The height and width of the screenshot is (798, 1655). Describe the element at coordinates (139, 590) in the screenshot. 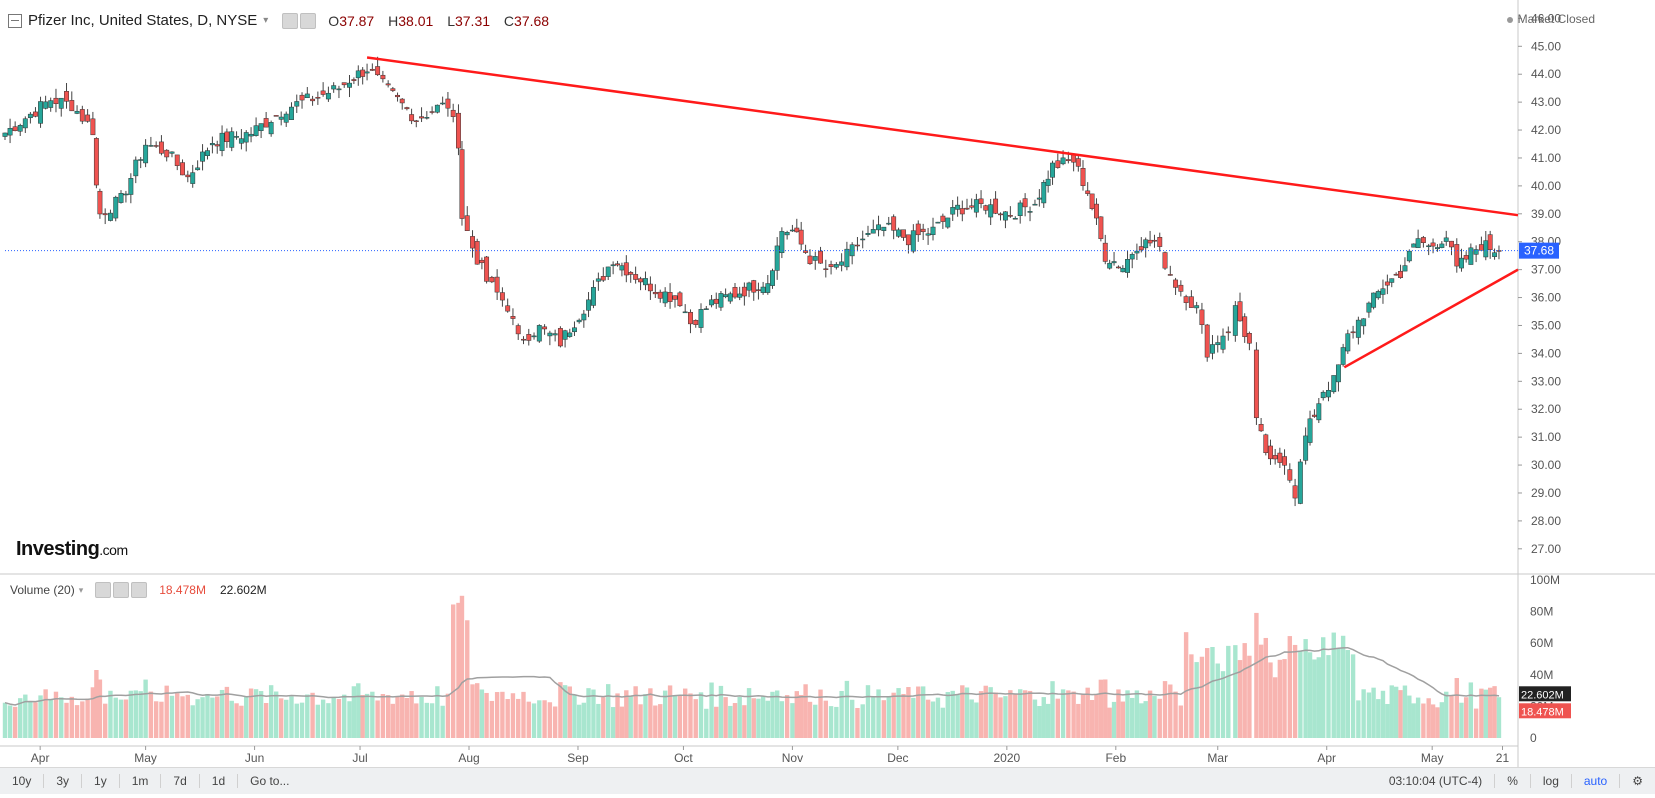

I see `close-icon` at that location.